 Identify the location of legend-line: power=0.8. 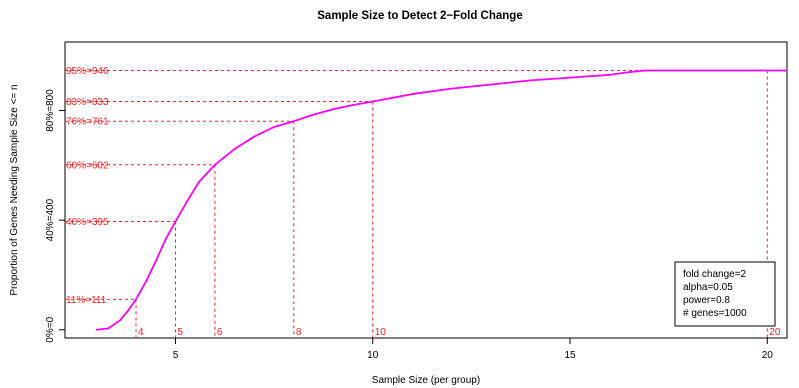
(706, 300).